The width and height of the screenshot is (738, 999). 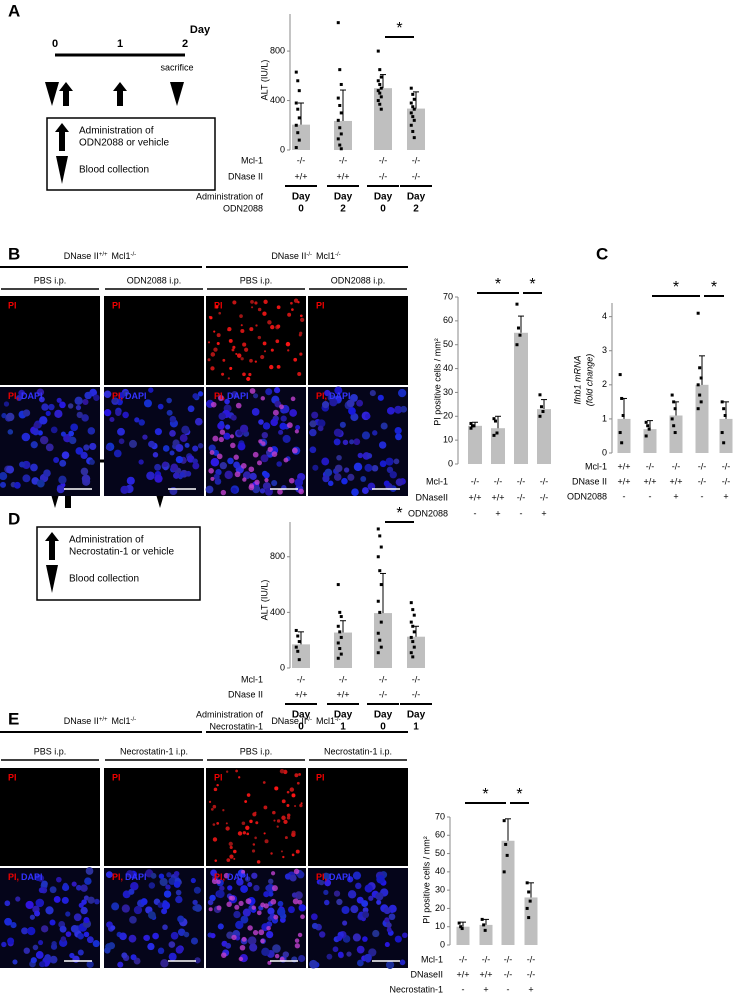 What do you see at coordinates (440, 890) in the screenshot?
I see `y-tick-label: 30` at bounding box center [440, 890].